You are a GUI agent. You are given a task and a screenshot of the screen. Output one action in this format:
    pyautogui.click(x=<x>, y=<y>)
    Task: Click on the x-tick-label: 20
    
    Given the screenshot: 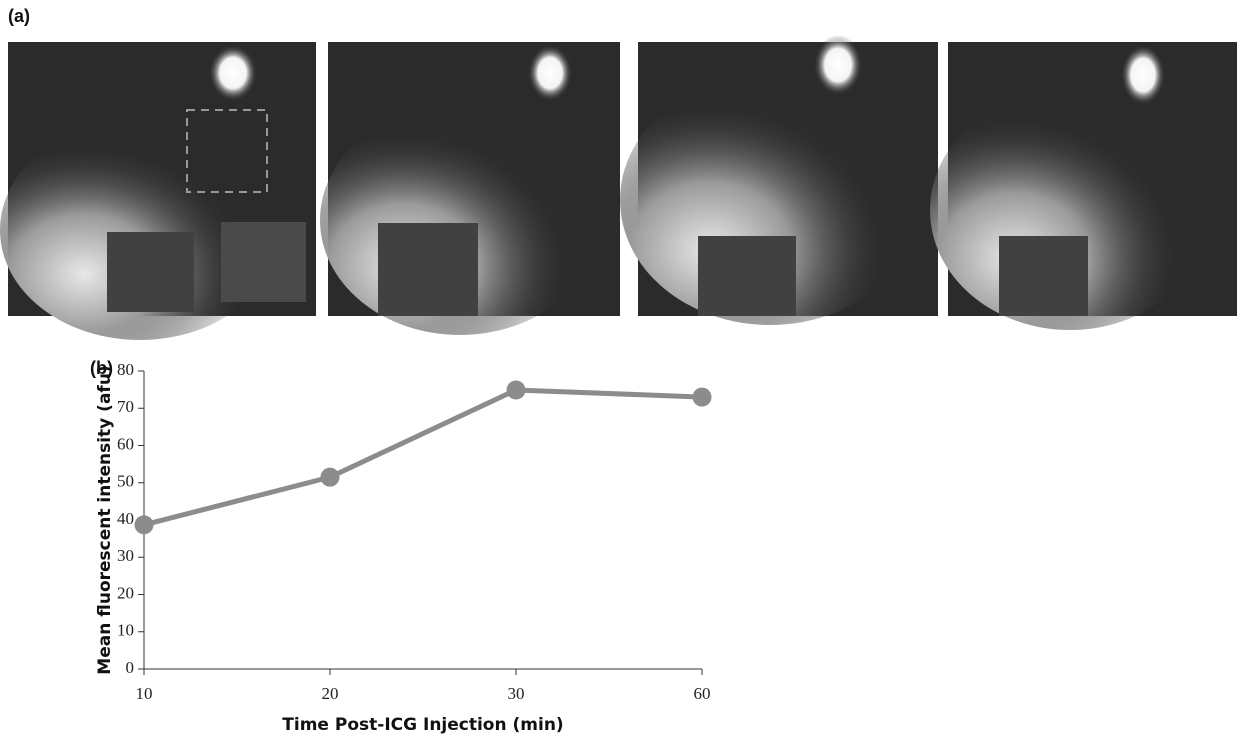 What is the action you would take?
    pyautogui.click(x=330, y=693)
    